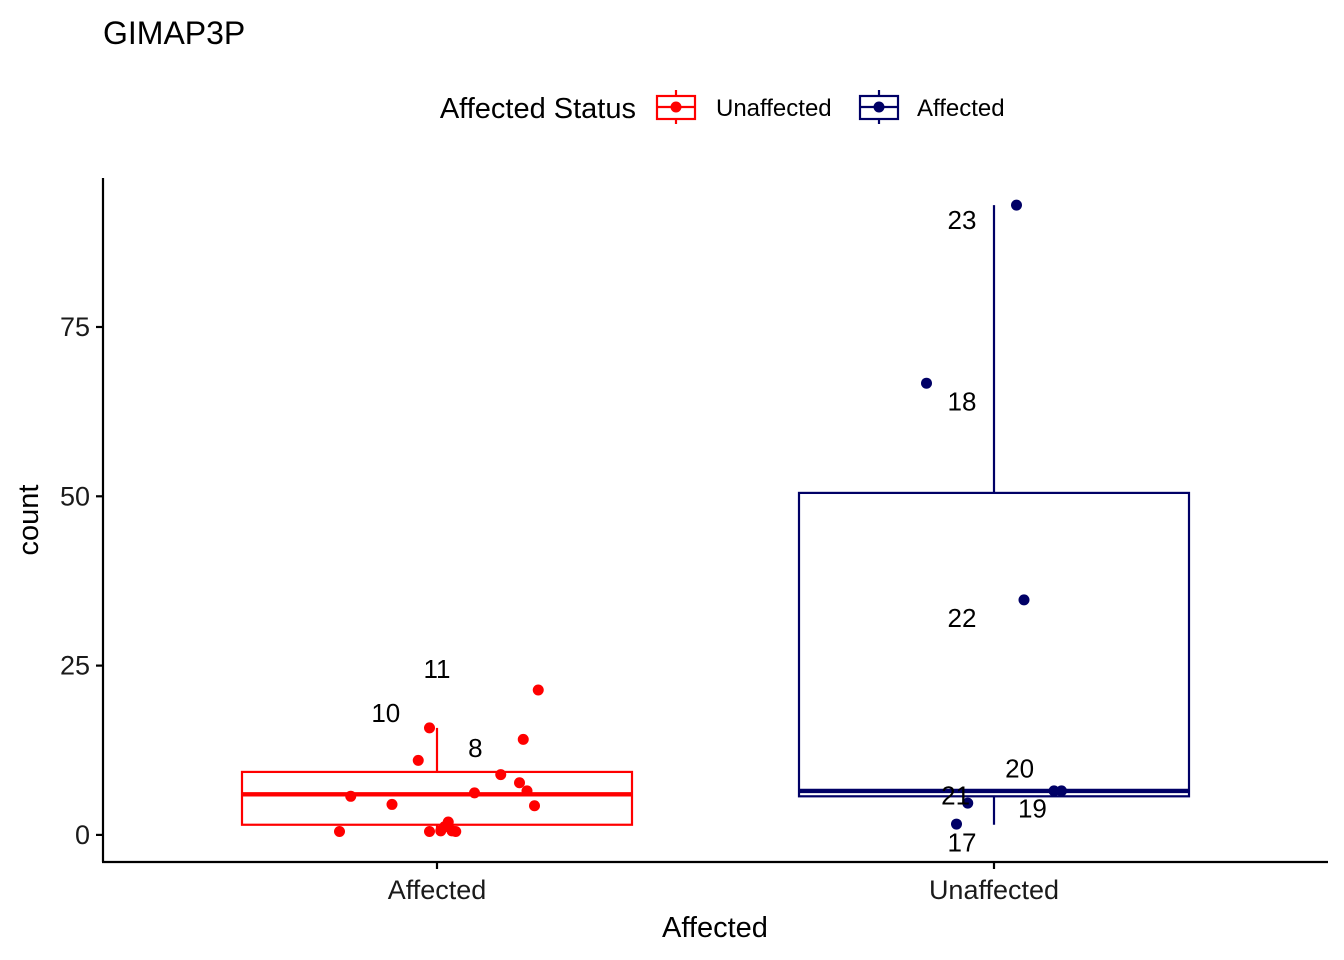 This screenshot has height=960, width=1344. I want to click on legend-entry: Affected, so click(931, 107).